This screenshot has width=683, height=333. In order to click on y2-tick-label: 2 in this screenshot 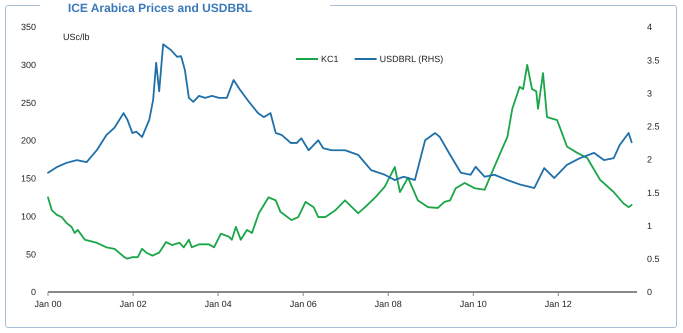, I will do `click(649, 159)`.